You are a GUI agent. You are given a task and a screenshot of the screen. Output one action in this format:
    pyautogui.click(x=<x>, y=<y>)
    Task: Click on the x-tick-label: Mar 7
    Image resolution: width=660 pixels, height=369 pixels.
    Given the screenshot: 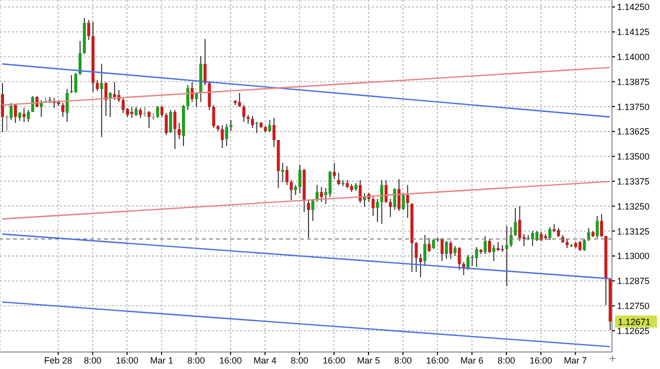 What is the action you would take?
    pyautogui.click(x=575, y=360)
    